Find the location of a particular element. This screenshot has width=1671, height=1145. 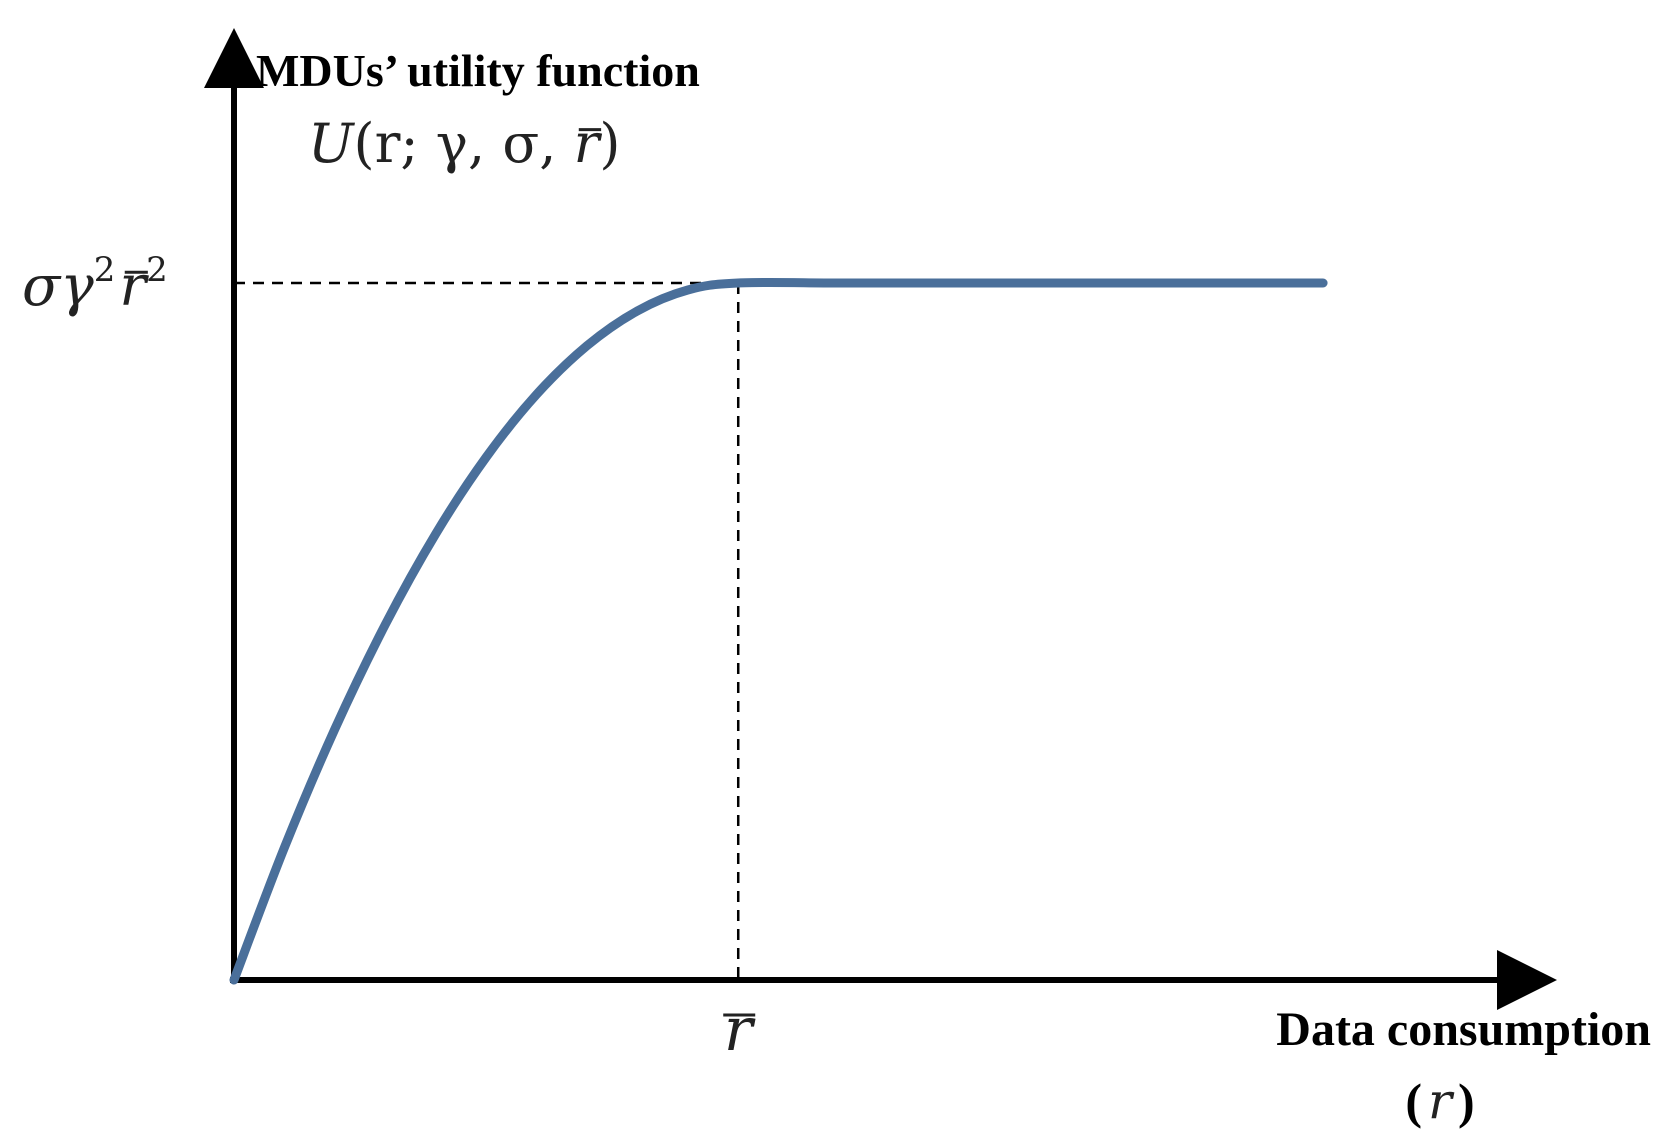

svg-text: σγ2r2 is located at coordinates (95, 284).